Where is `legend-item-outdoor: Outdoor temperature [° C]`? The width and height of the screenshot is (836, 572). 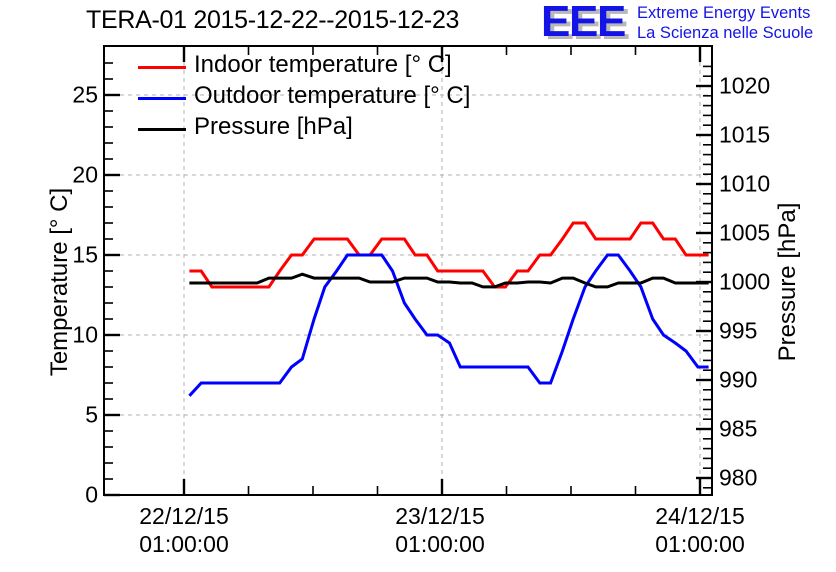
legend-item-outdoor: Outdoor temperature [° C] is located at coordinates (318, 98).